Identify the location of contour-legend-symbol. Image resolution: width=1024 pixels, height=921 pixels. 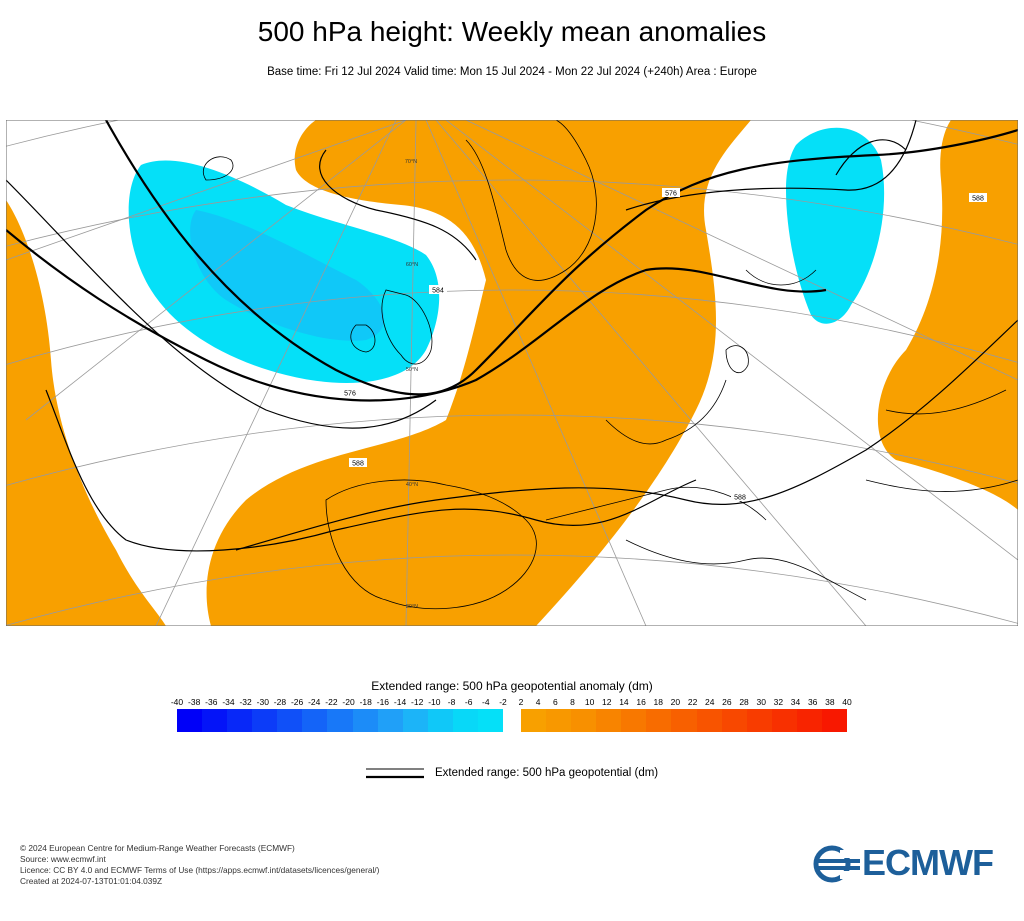
(395, 773).